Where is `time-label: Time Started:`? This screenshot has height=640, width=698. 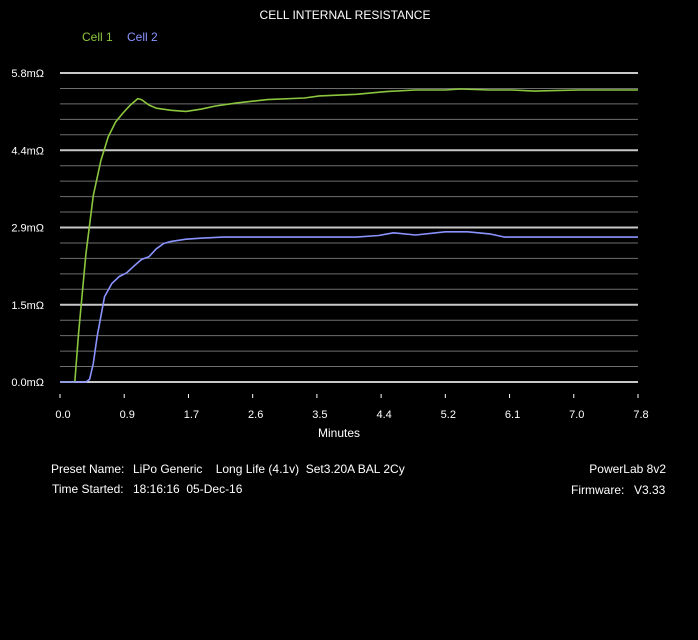 time-label: Time Started: is located at coordinates (88, 489).